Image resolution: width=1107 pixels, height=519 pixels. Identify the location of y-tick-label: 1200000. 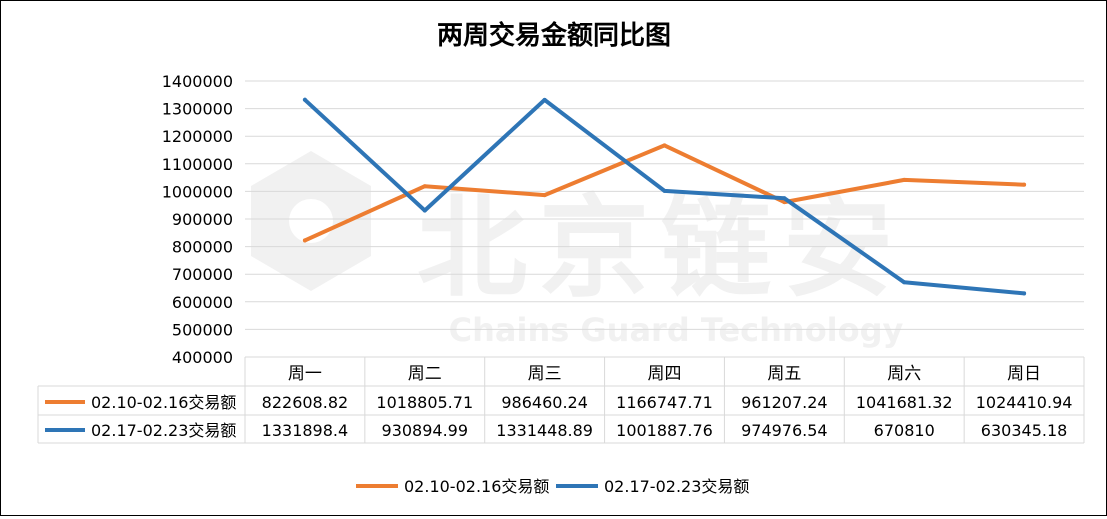
(197, 136).